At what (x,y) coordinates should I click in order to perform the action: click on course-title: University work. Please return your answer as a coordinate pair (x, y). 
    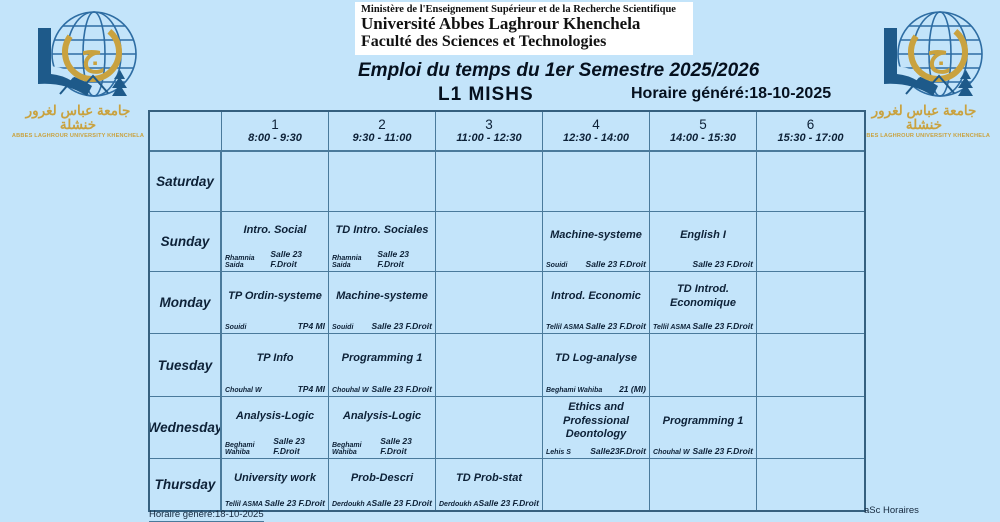
    Looking at the image, I should click on (275, 477).